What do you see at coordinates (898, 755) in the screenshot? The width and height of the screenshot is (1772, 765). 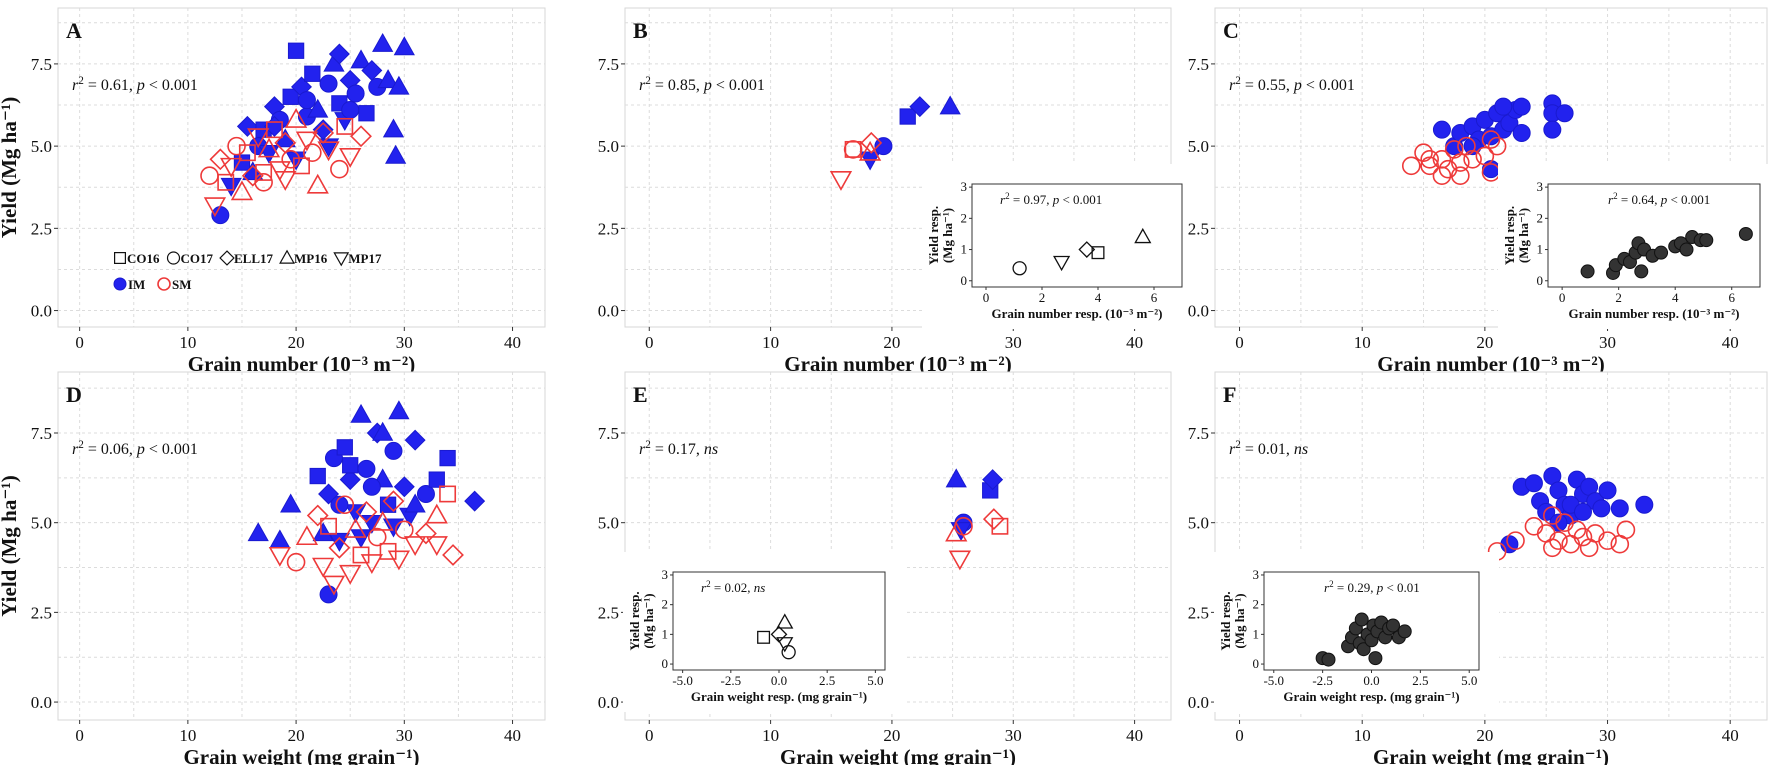 I see `x-axis-title: Grain weight (mg grain⁻¹)` at bounding box center [898, 755].